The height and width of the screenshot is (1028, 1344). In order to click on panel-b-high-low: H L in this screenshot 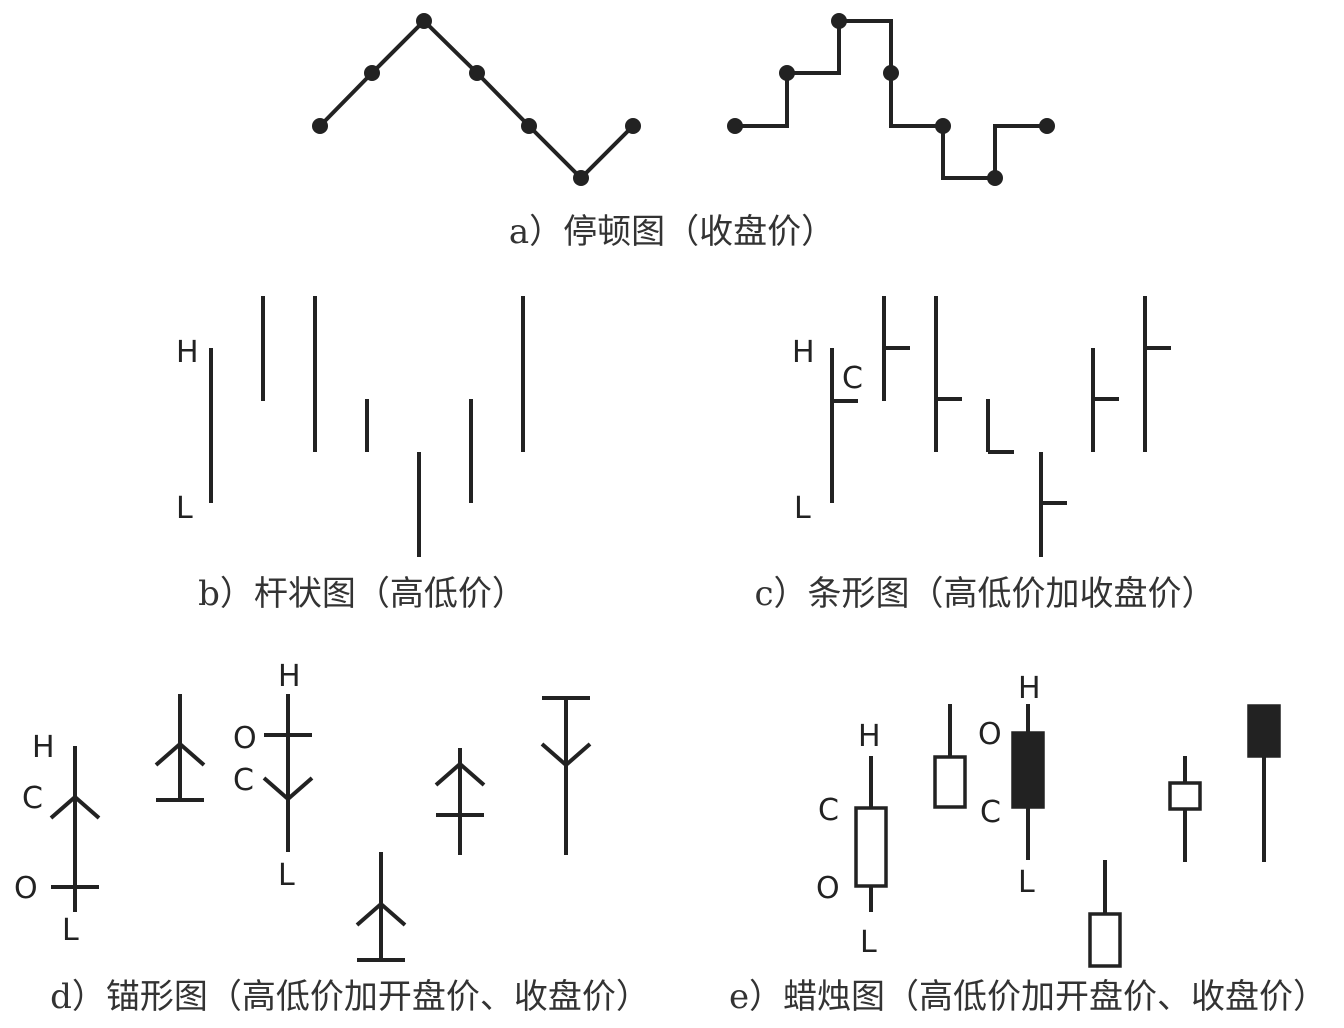, I will do `click(349, 426)`.